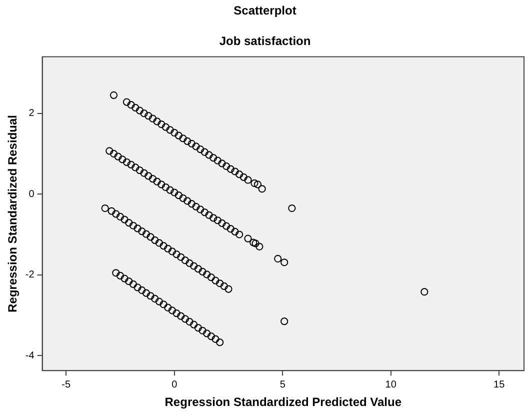  I want to click on y-tick-label: 0, so click(31, 194).